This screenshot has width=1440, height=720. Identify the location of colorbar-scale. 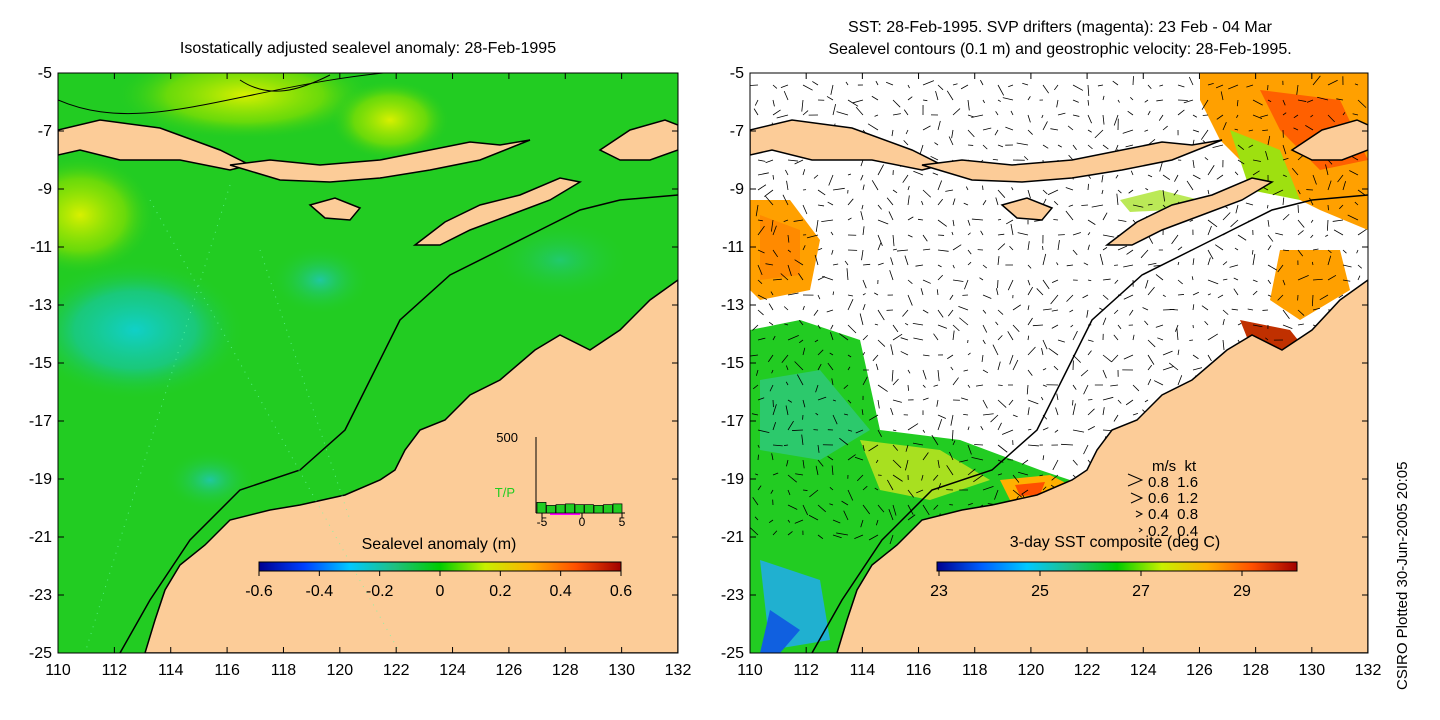
(440, 566).